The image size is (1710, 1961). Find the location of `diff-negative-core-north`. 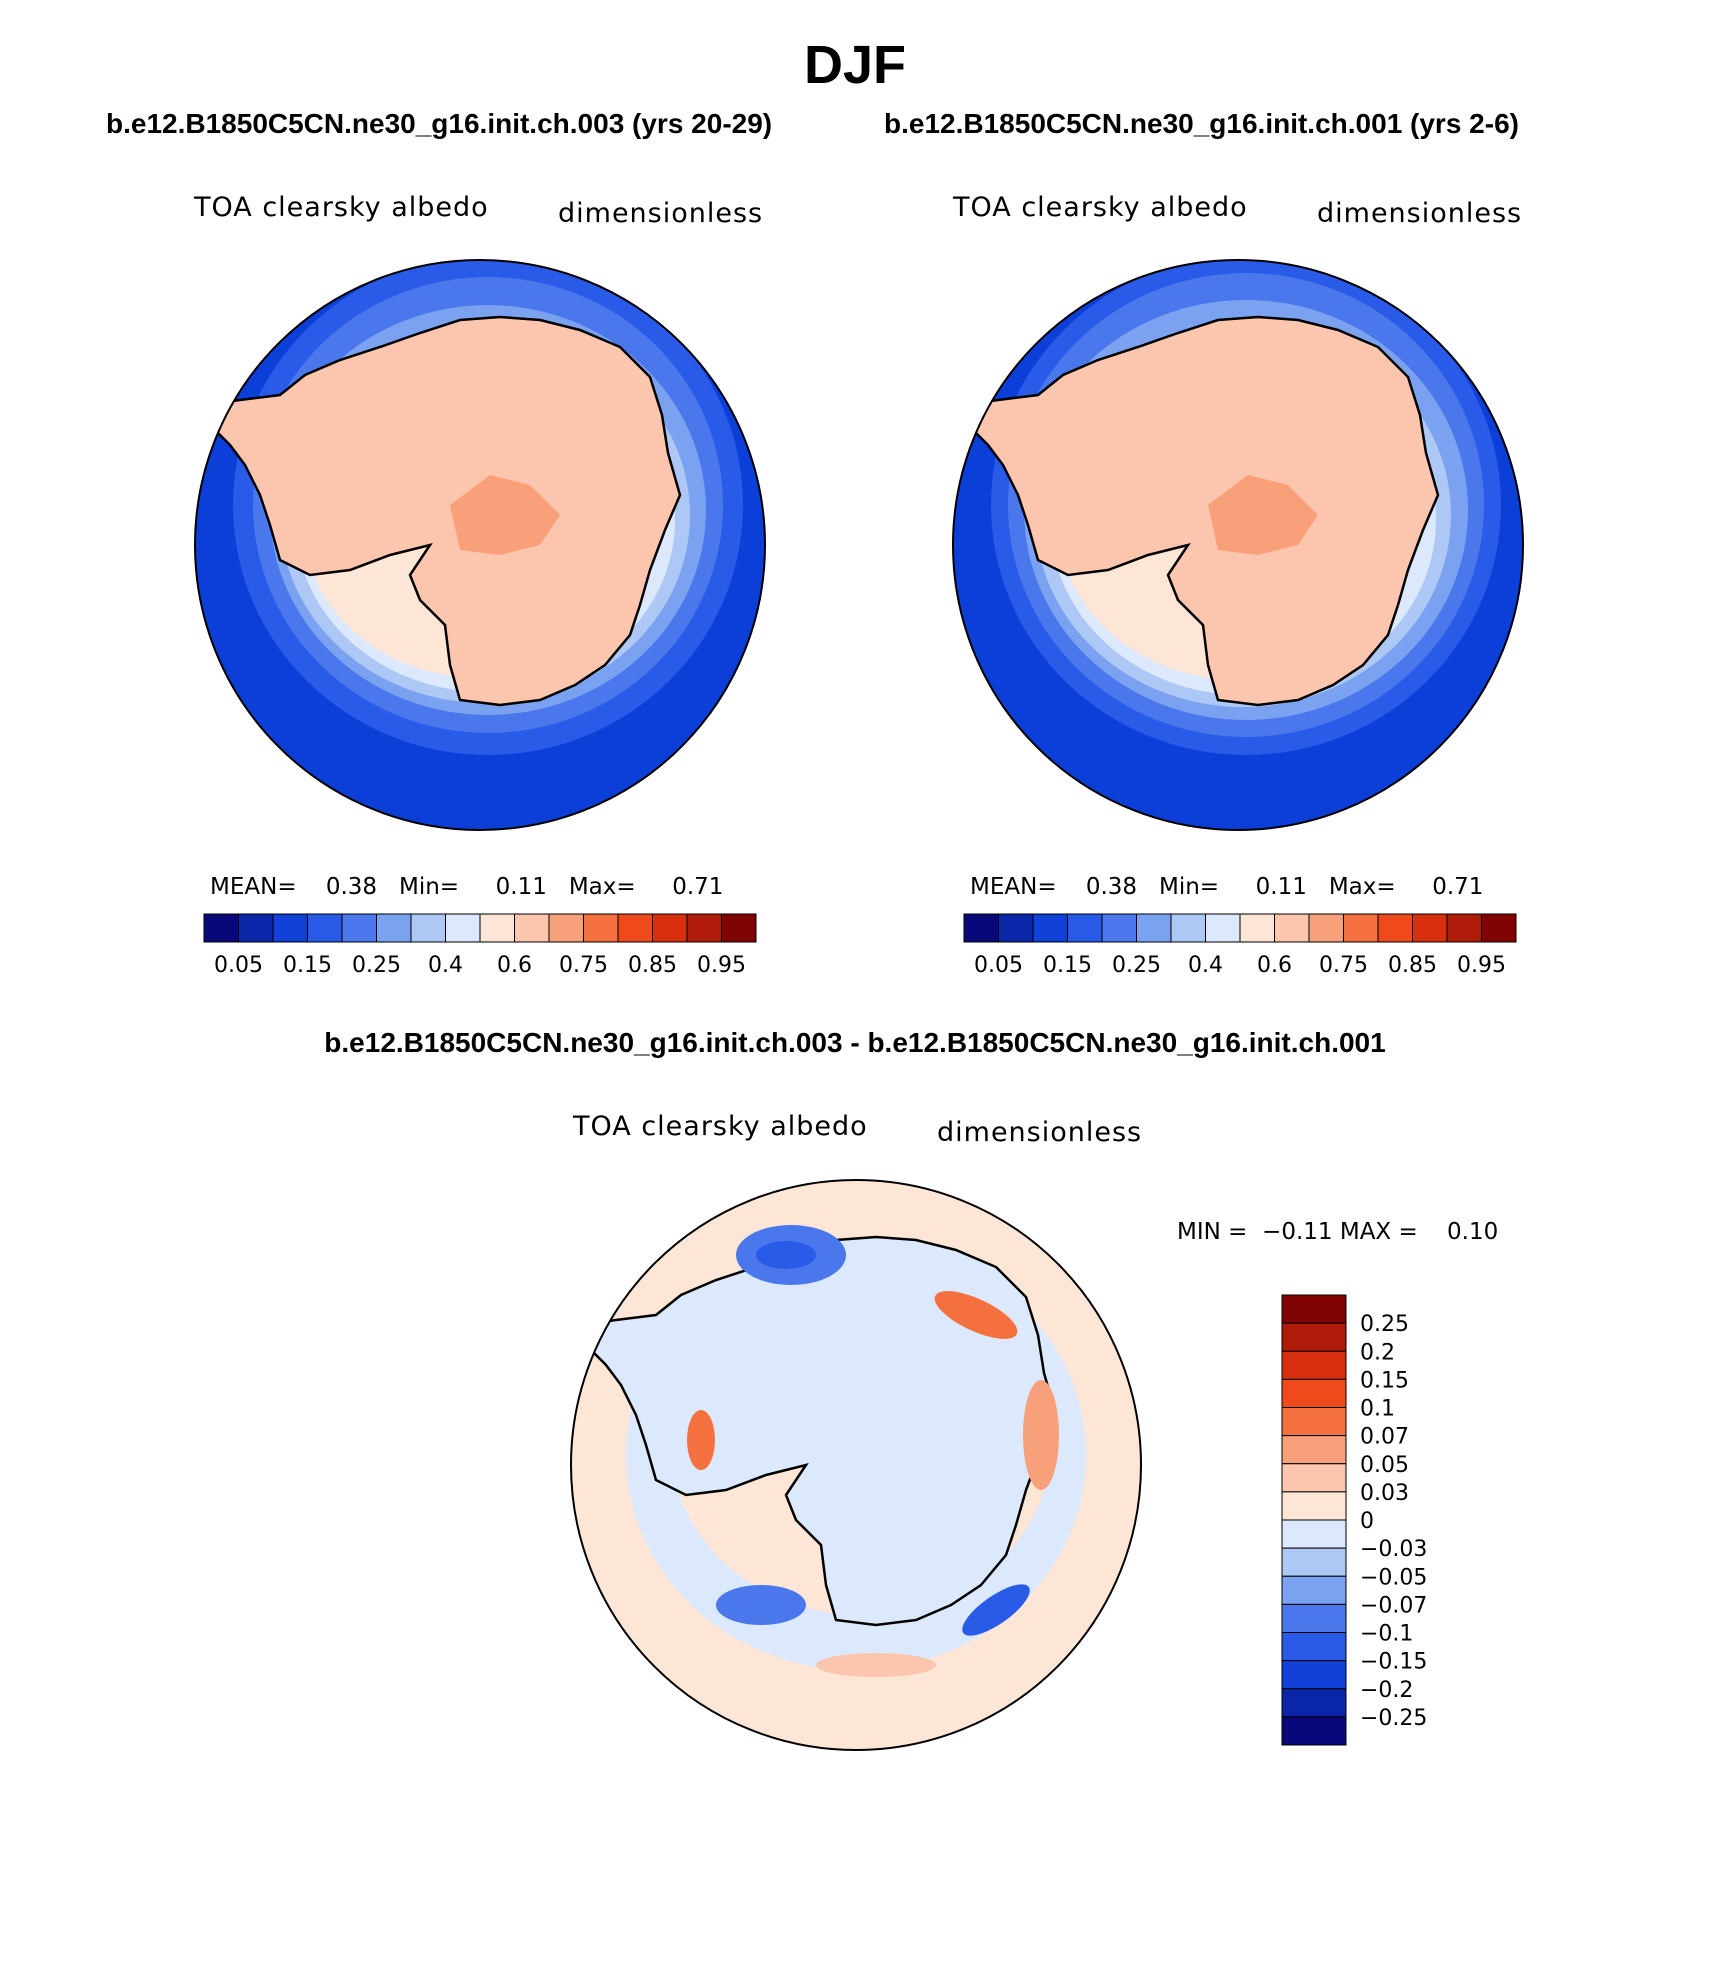

diff-negative-core-north is located at coordinates (786, 1255).